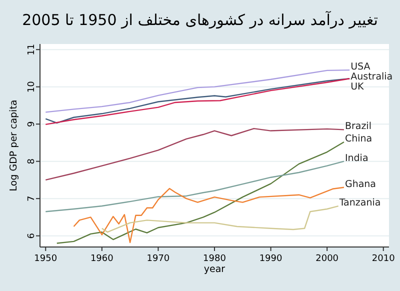  Describe the element at coordinates (356, 158) in the screenshot. I see `series-label: India` at that location.